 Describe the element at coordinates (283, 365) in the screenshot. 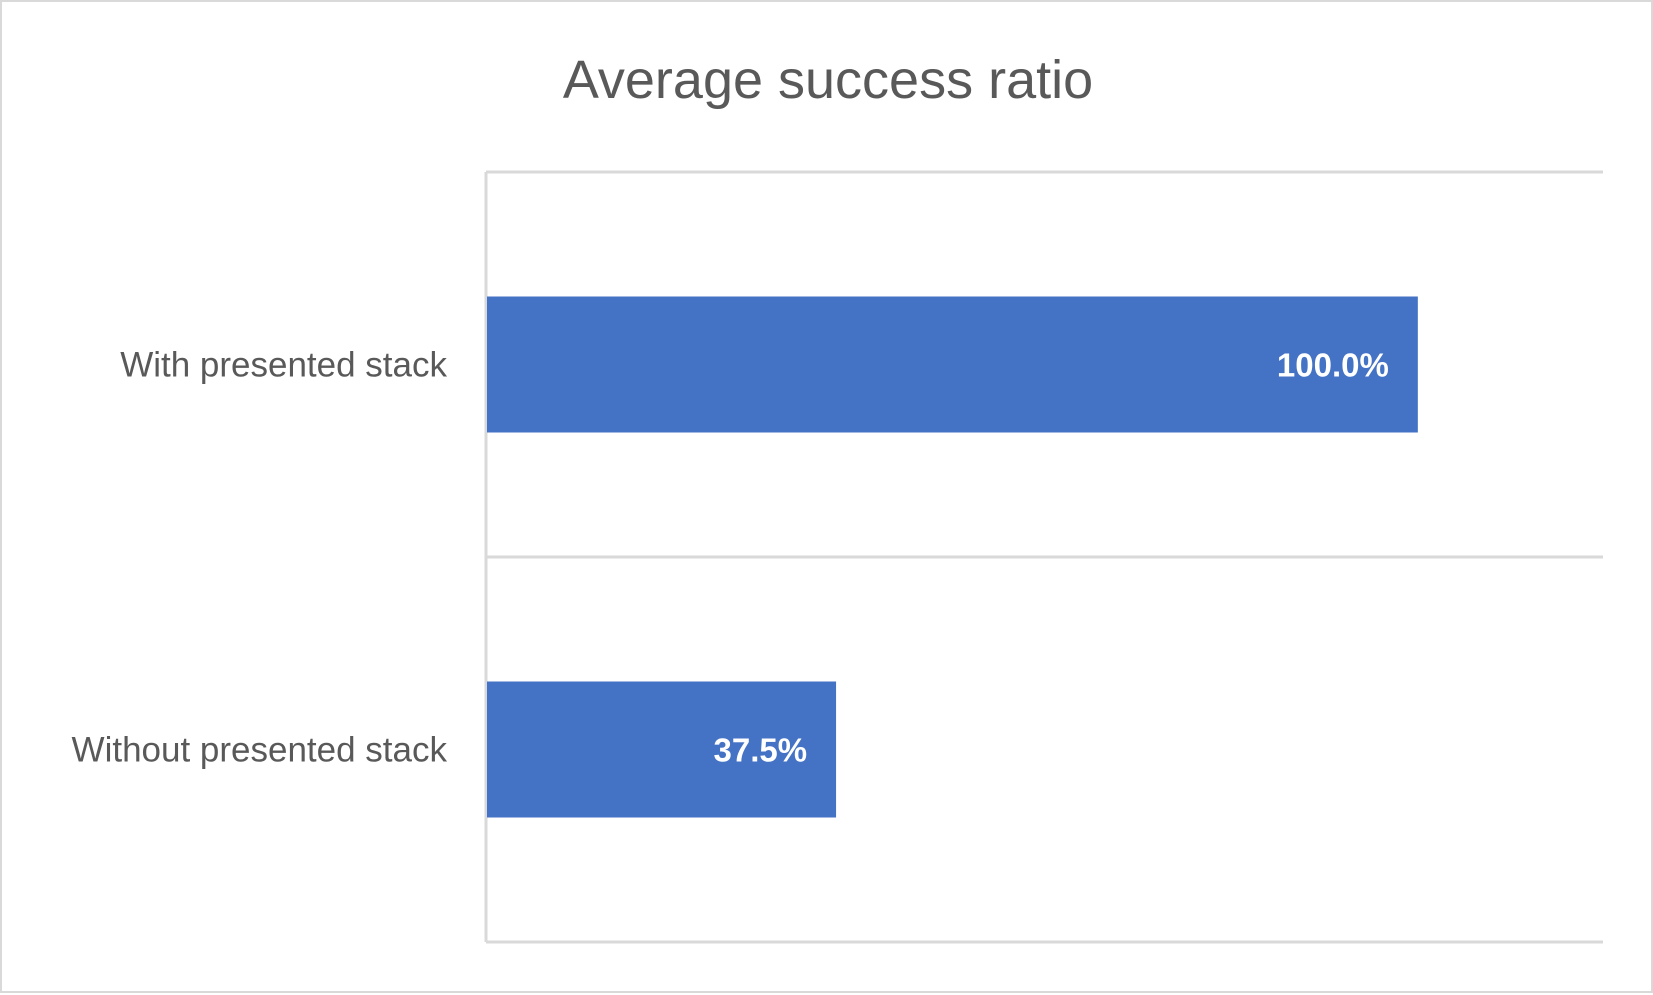

I see `category-label: With presented stack` at that location.